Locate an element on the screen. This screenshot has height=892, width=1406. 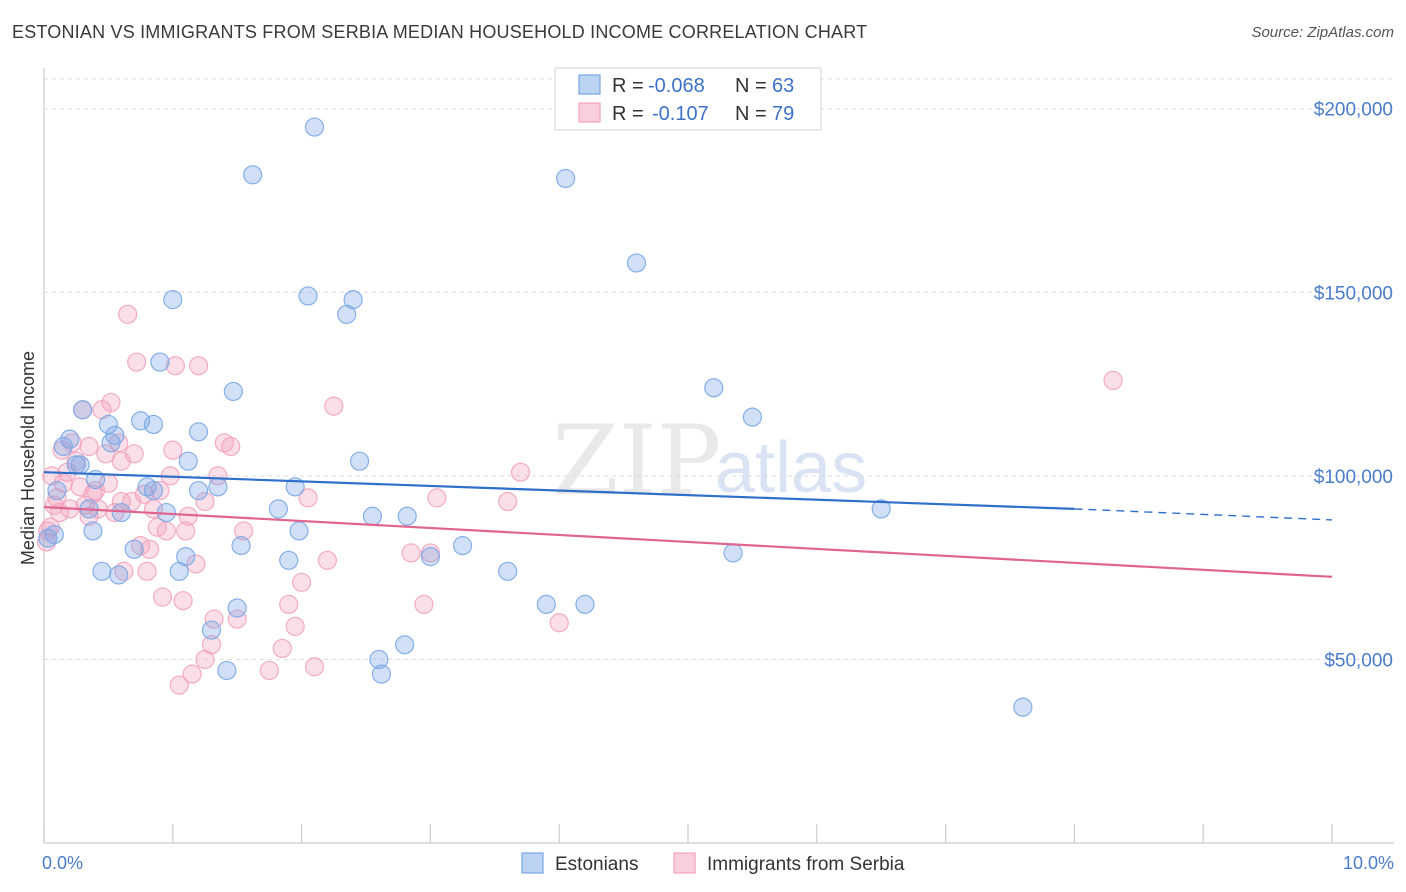
bottom-legend: Estonians Immigrants from Serbia is located at coordinates (713, 863).